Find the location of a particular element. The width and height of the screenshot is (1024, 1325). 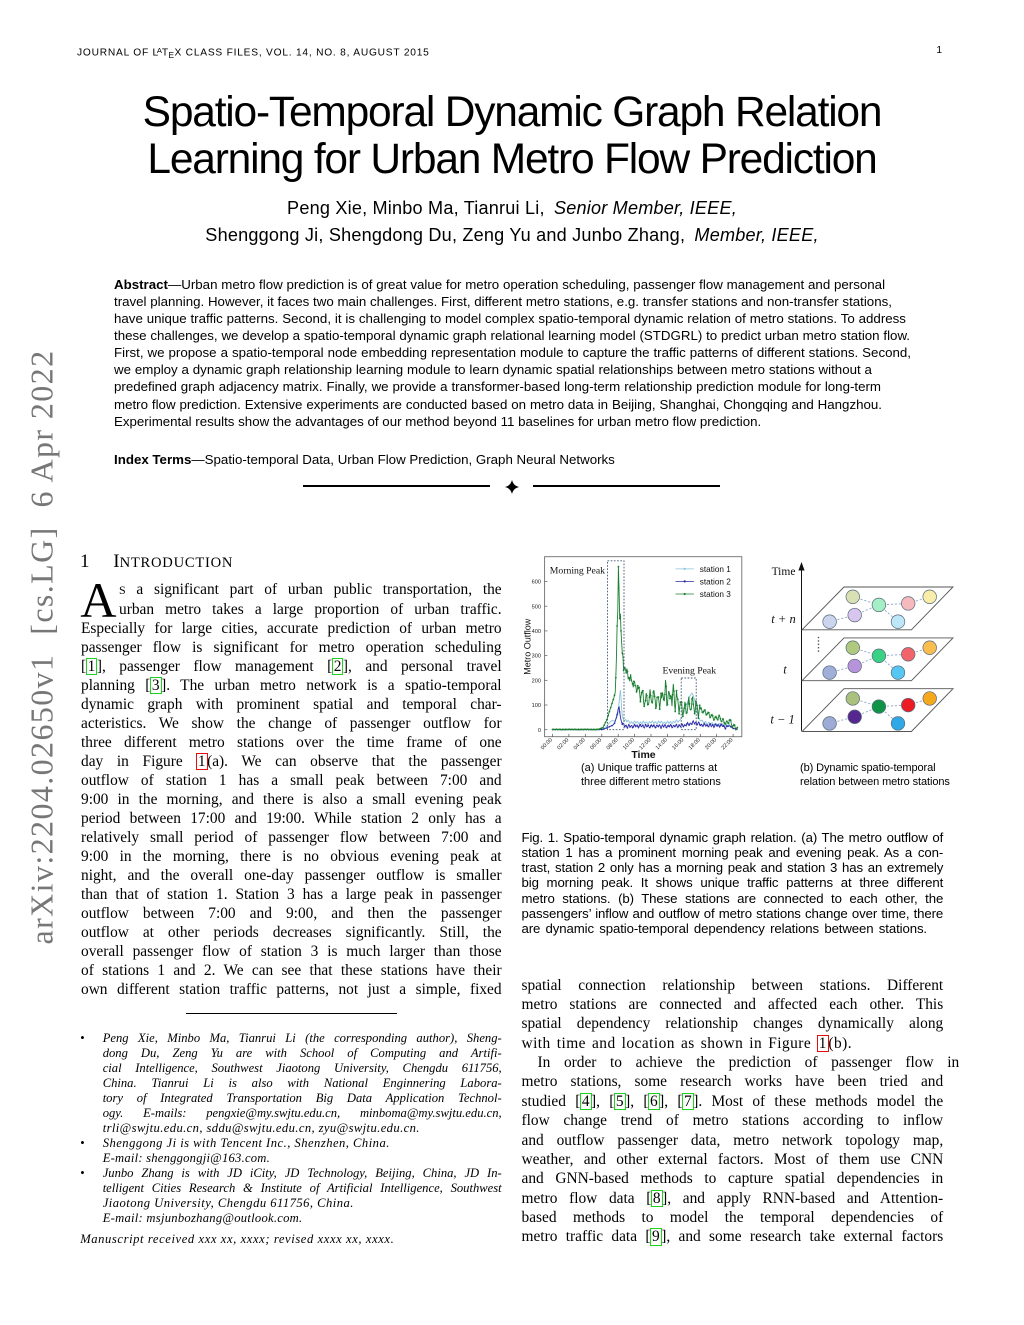

svg-text: 04:00 is located at coordinates (580, 744).